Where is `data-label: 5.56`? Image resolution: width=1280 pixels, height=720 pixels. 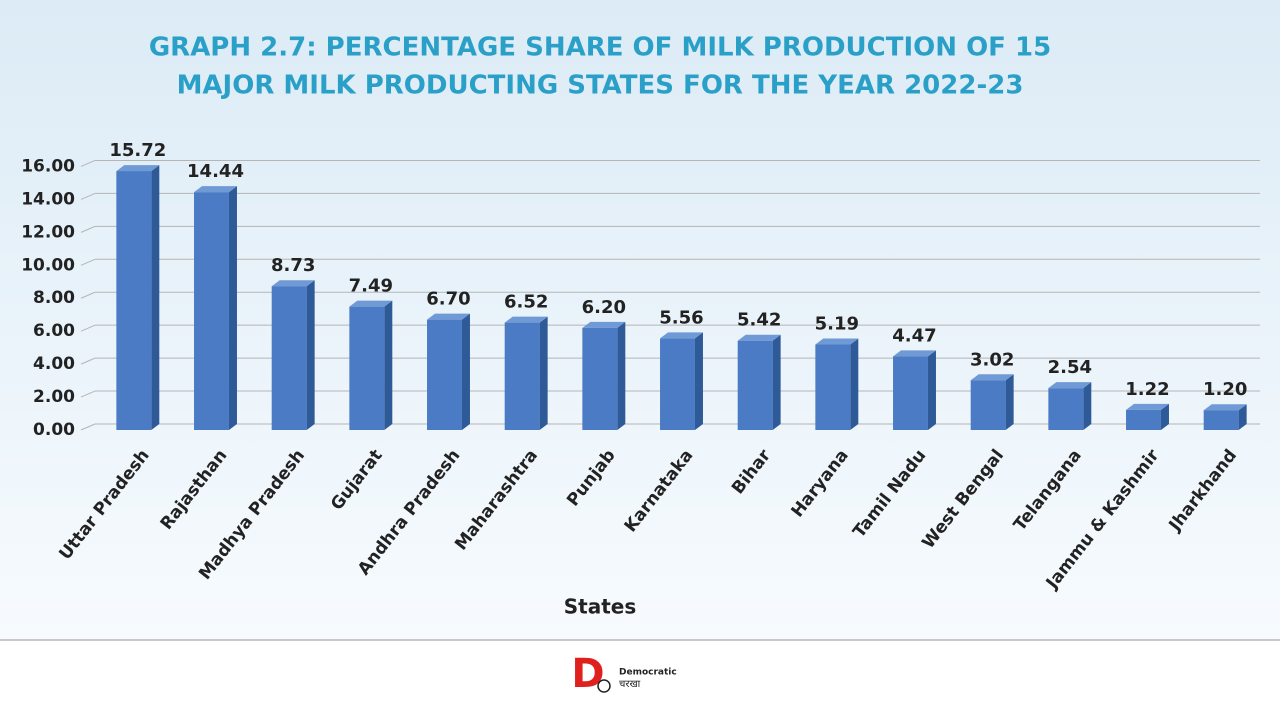
data-label: 5.56 is located at coordinates (681, 317).